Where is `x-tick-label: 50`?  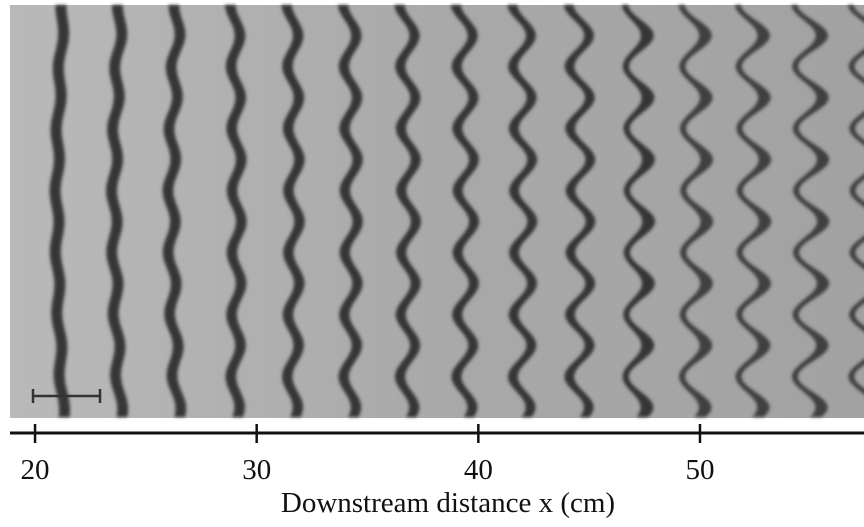
x-tick-label: 50 is located at coordinates (699, 470).